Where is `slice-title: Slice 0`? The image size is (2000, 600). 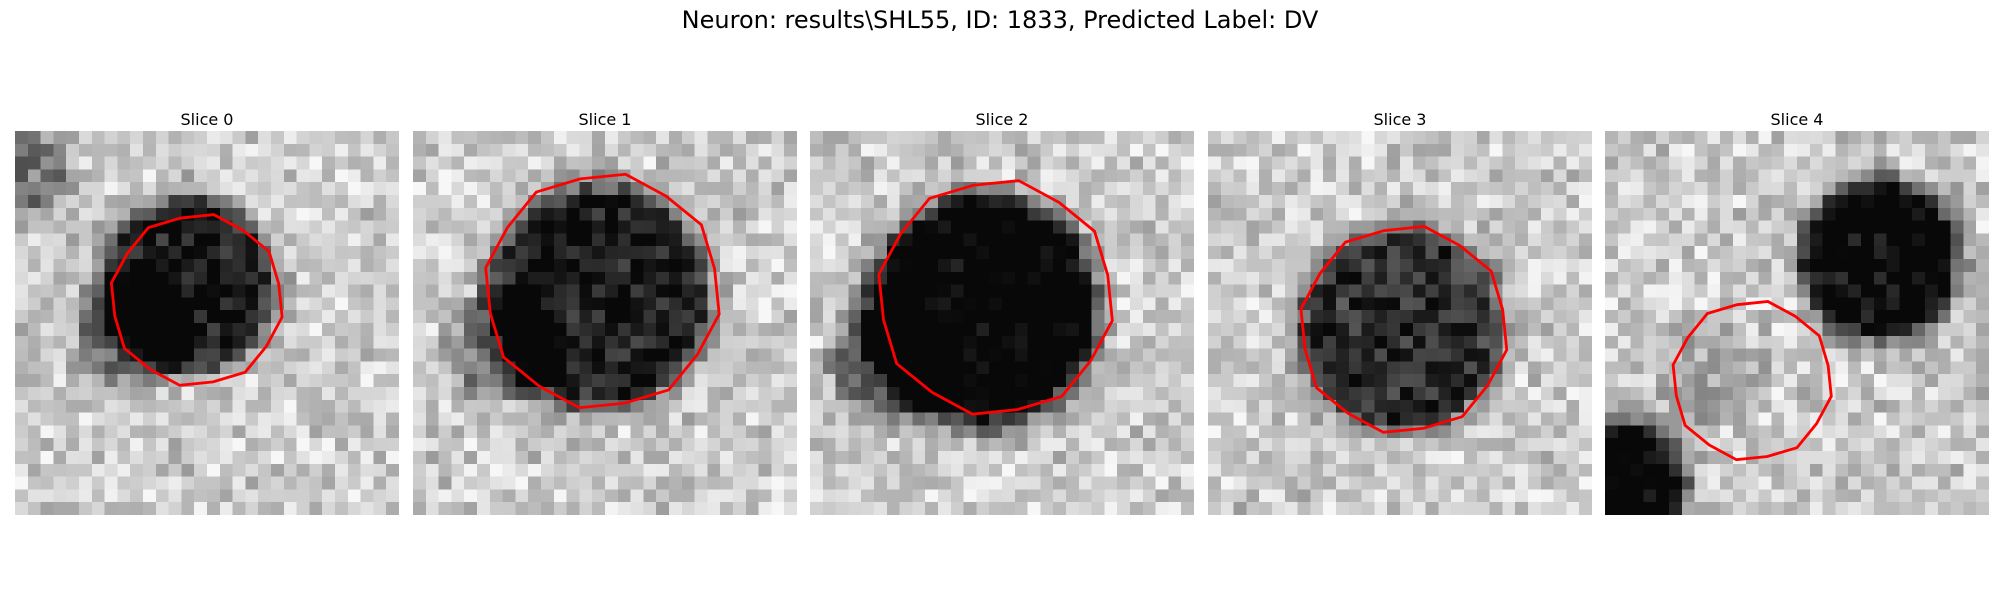 slice-title: Slice 0 is located at coordinates (207, 119).